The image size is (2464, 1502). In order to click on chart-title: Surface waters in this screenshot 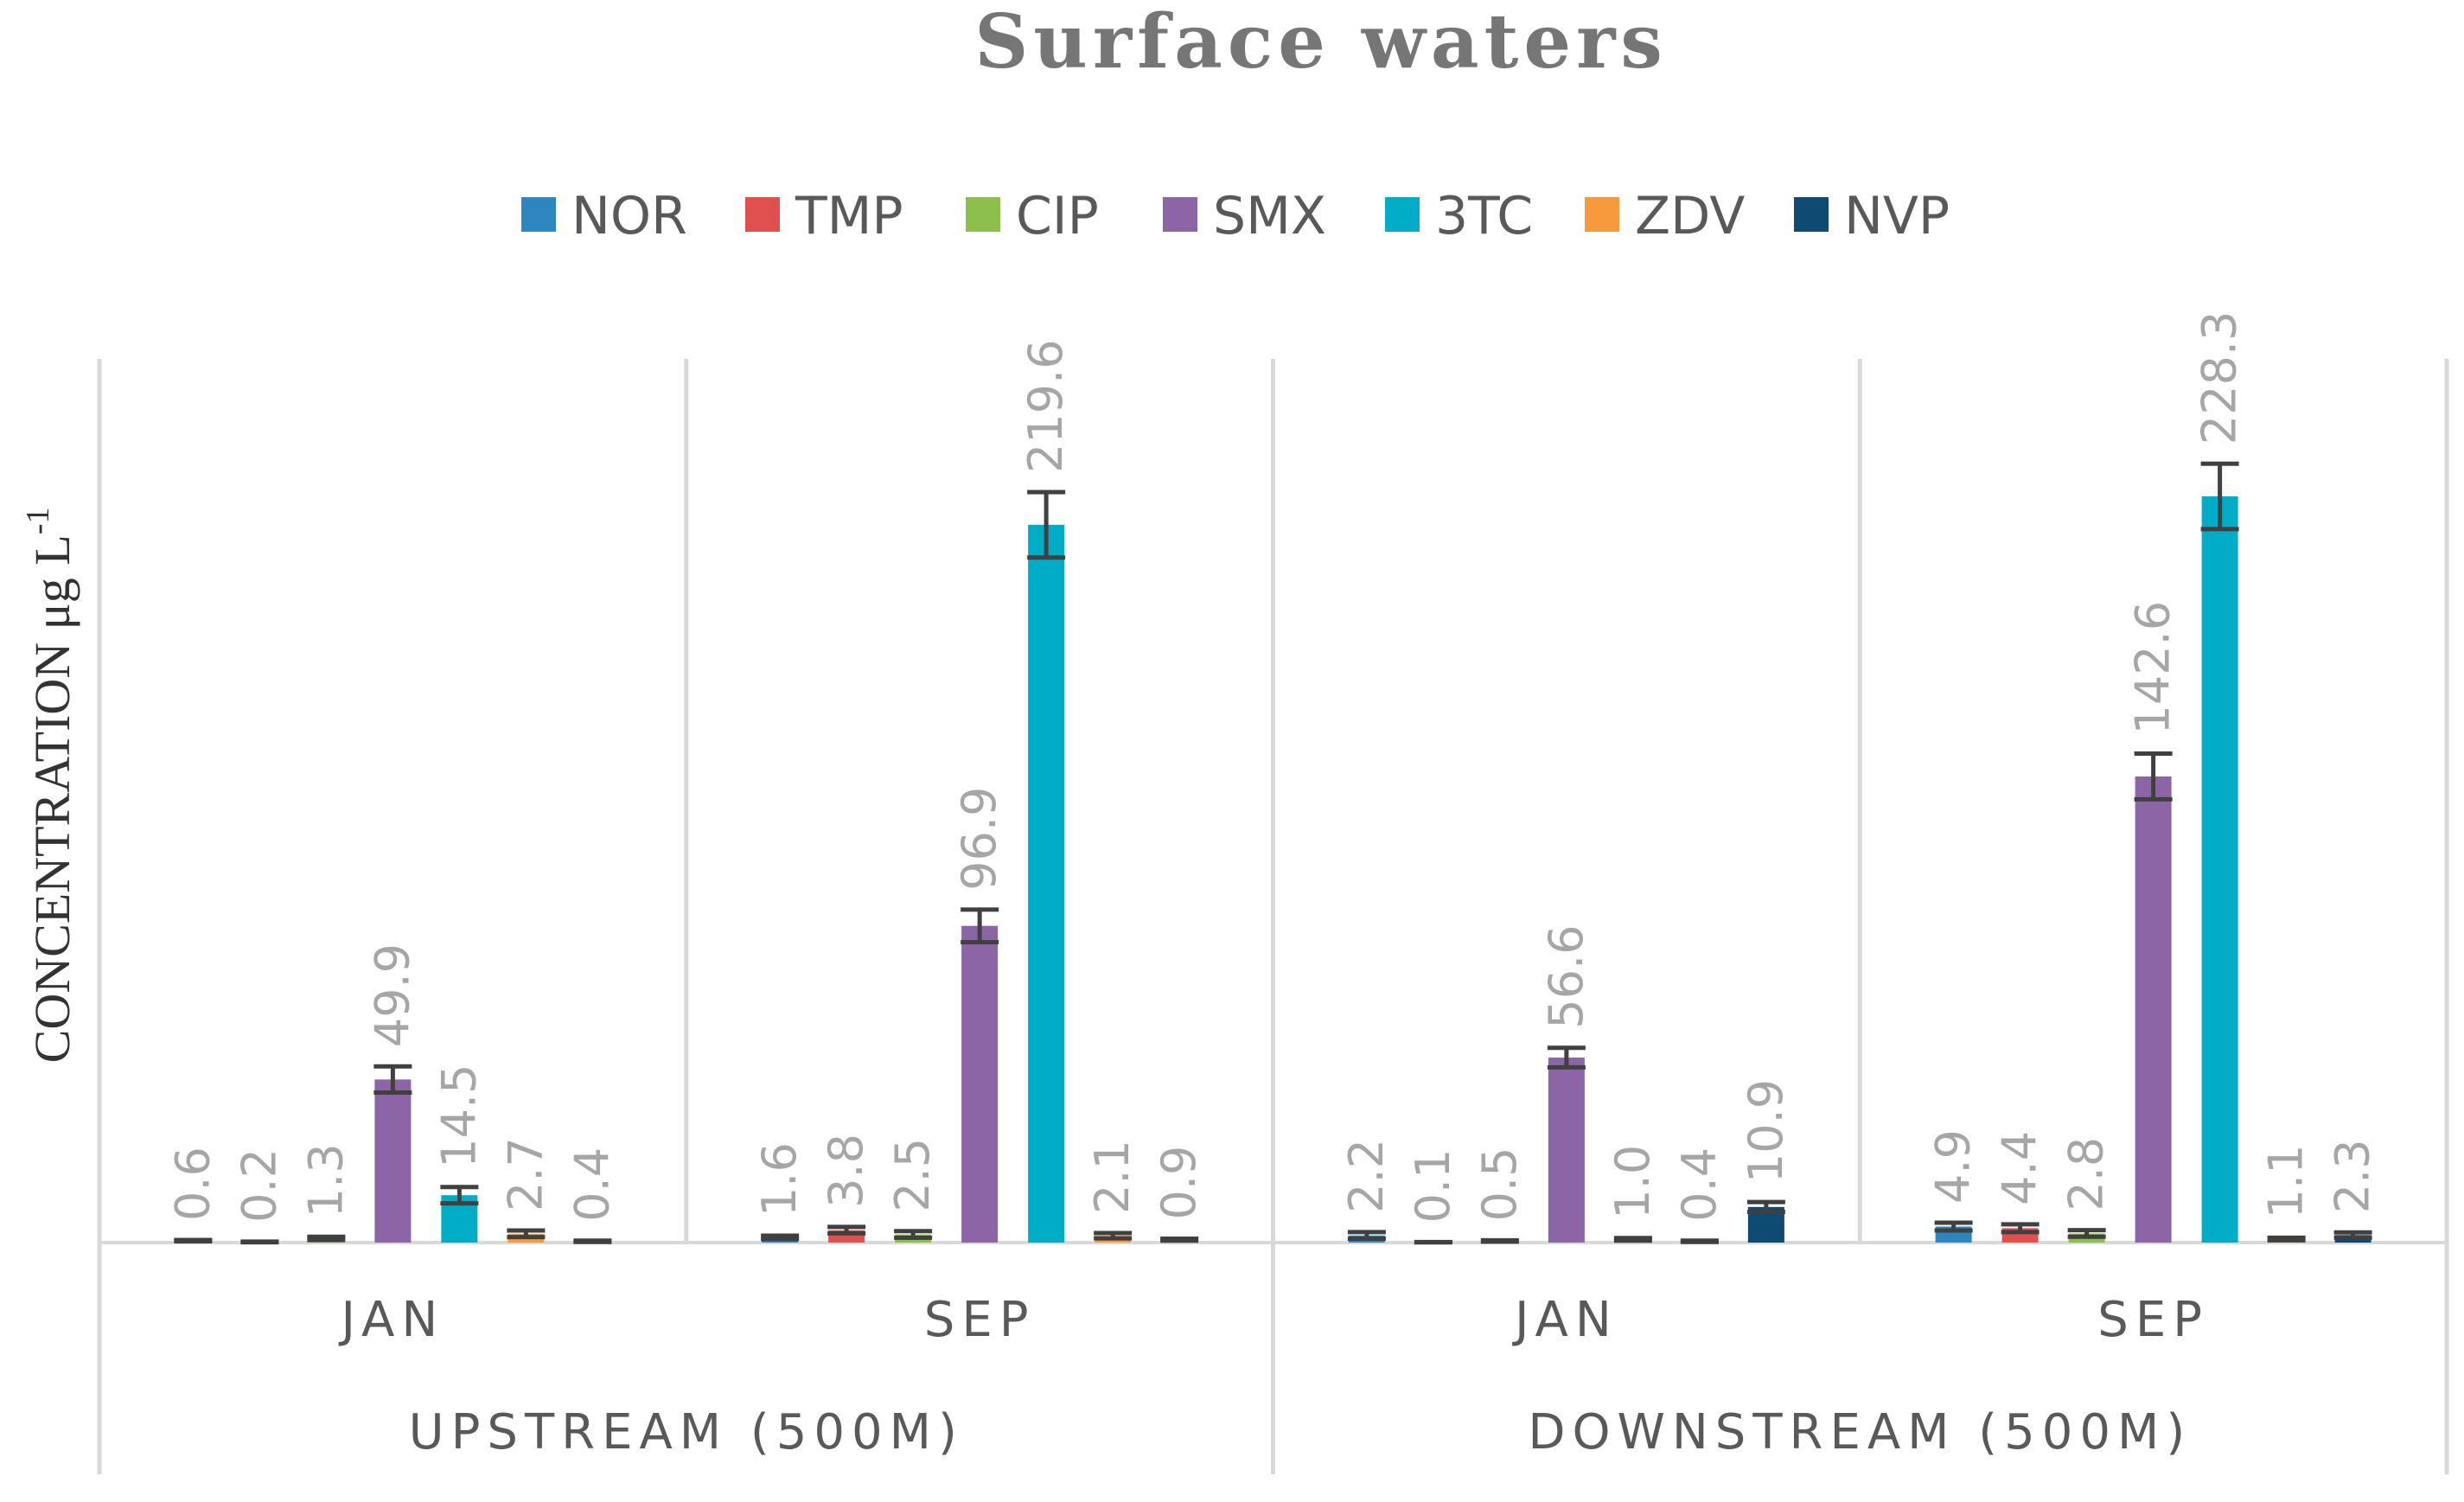, I will do `click(1321, 43)`.